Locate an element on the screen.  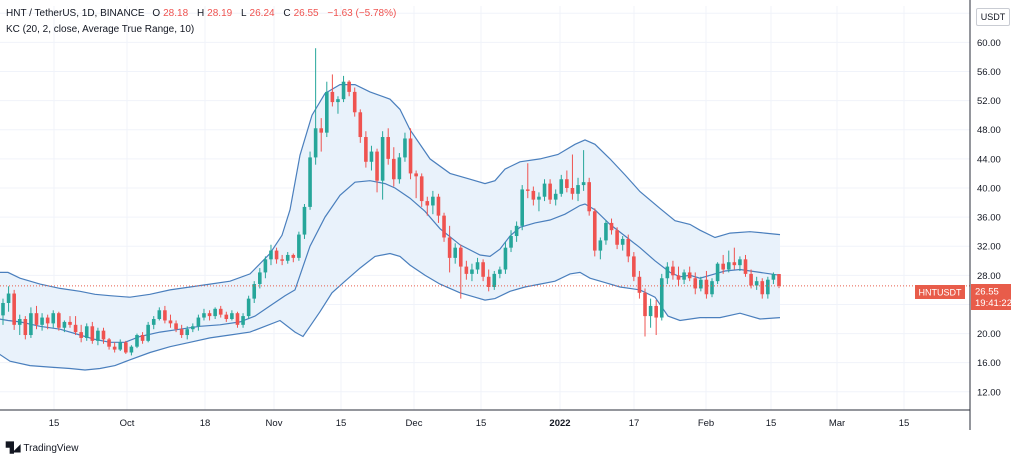
tradingview-brand: ▜◢ TradingView is located at coordinates (42, 448).